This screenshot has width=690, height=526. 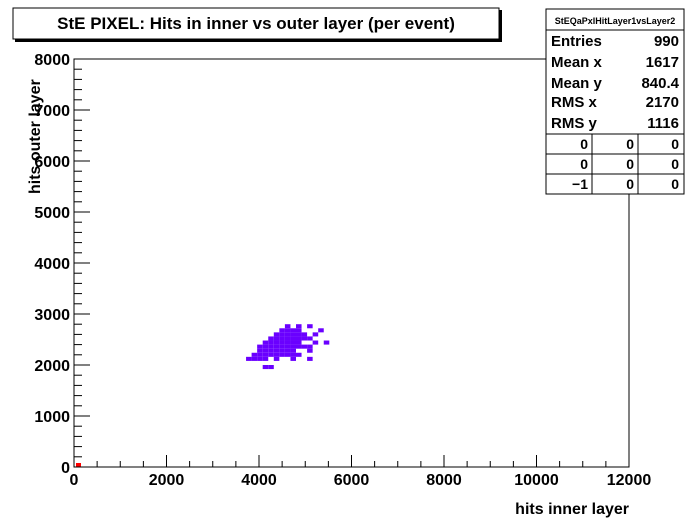 I want to click on y-tick-label: 2000, so click(x=52, y=366).